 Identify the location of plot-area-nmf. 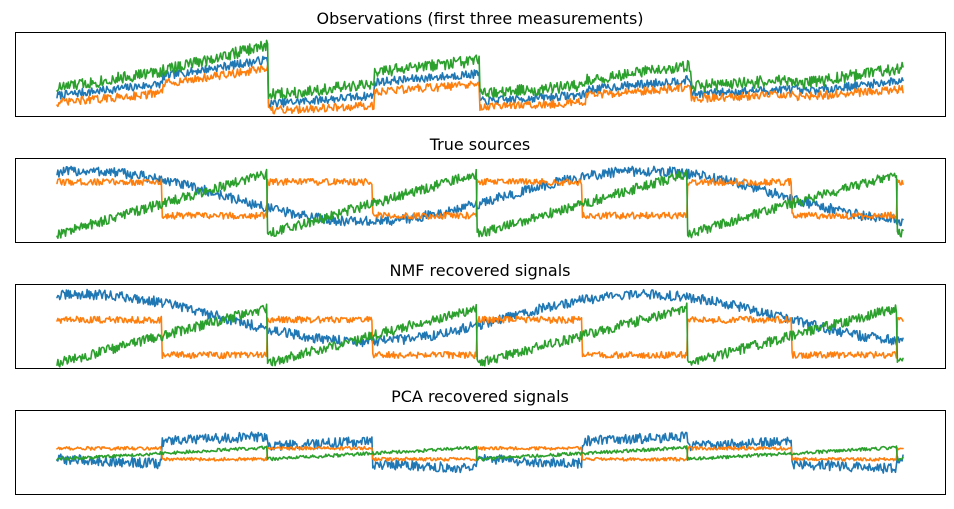
(480, 328).